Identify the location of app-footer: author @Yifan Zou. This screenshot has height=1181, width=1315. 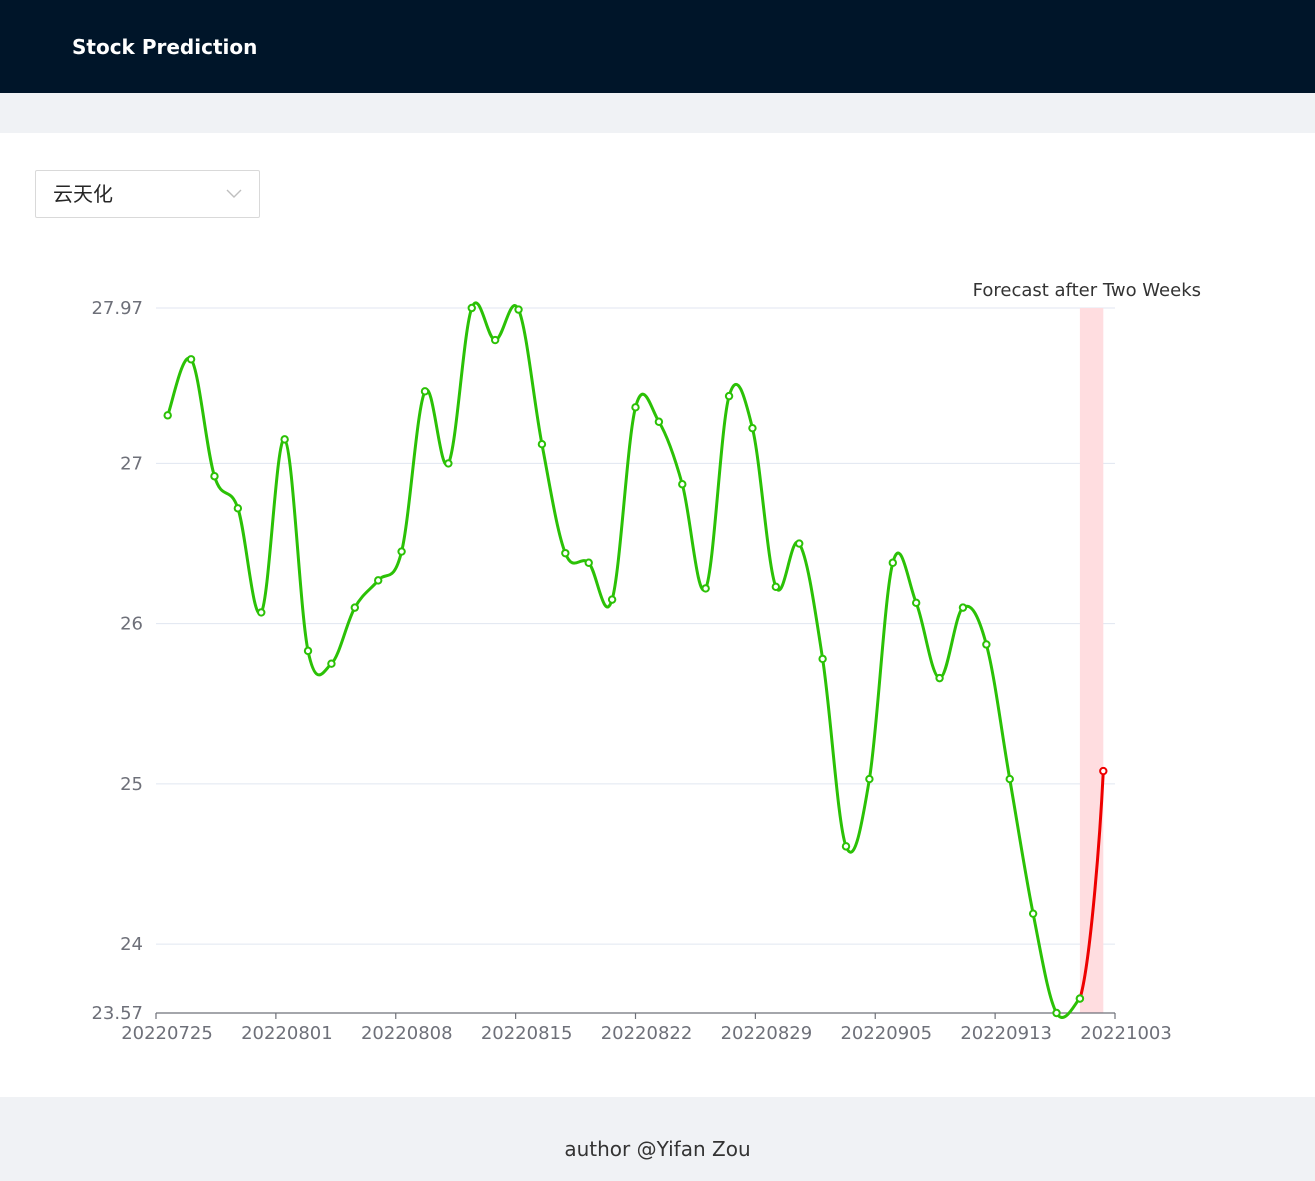
(657, 1139).